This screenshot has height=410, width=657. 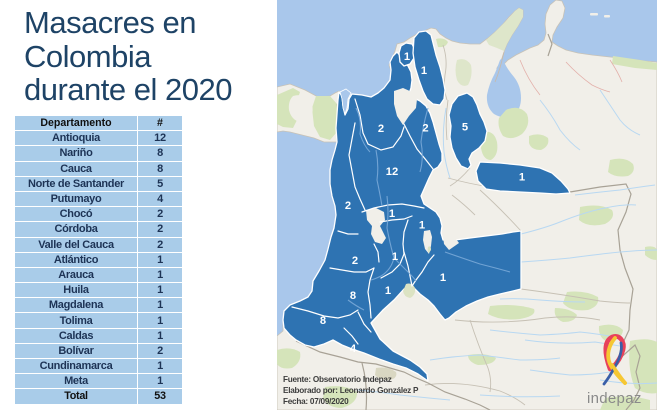 What do you see at coordinates (353, 349) in the screenshot?
I see `svg-text: 4` at bounding box center [353, 349].